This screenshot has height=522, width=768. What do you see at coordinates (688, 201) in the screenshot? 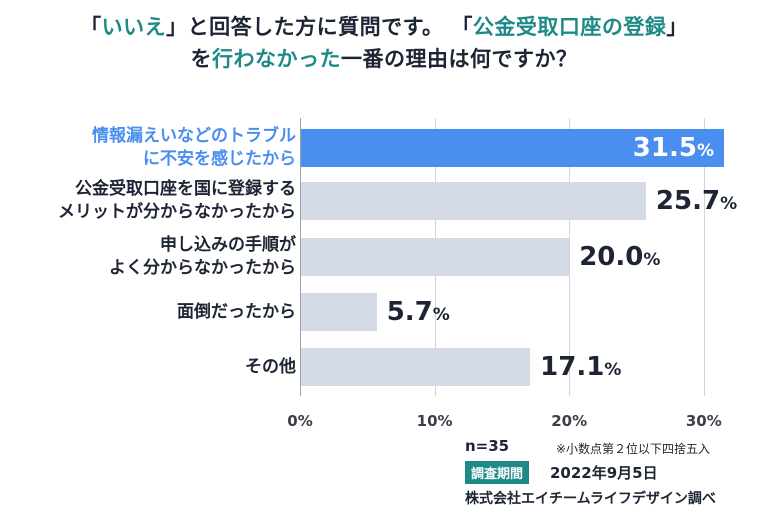
I see `data-label-value: 25.7` at bounding box center [688, 201].